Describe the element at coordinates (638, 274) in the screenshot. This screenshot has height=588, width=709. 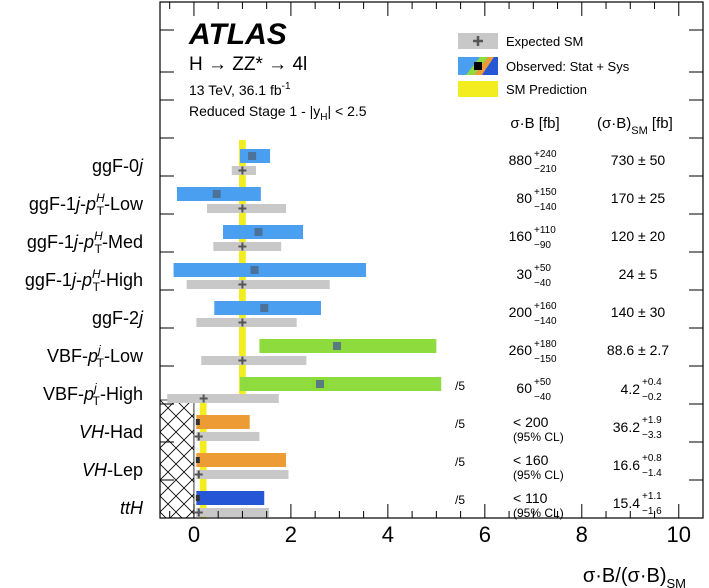
I see `sm-value: 24 ± 5` at that location.